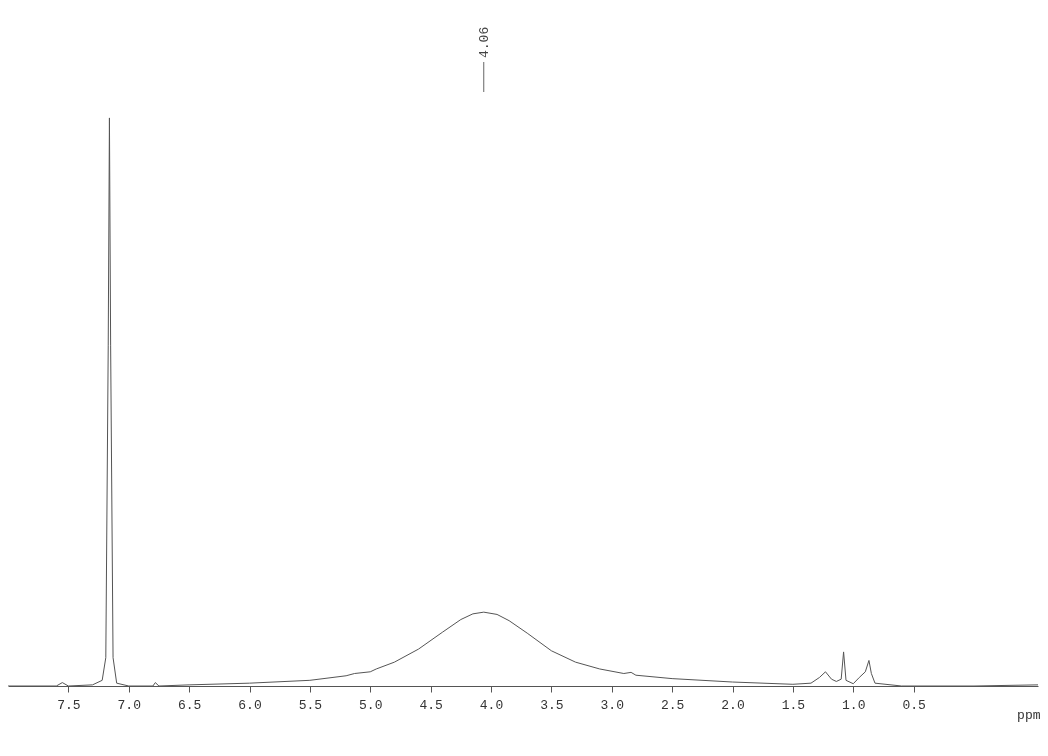 The height and width of the screenshot is (756, 1048). What do you see at coordinates (491, 705) in the screenshot?
I see `x-tick-label: 4.0` at bounding box center [491, 705].